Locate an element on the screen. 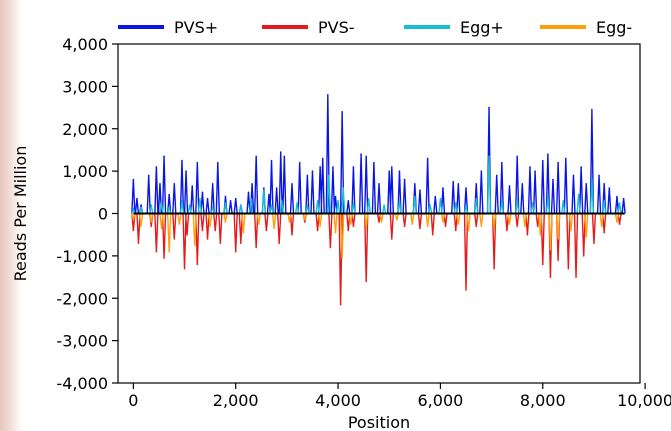 The image size is (671, 431). legend-label: Egg+ is located at coordinates (482, 27).